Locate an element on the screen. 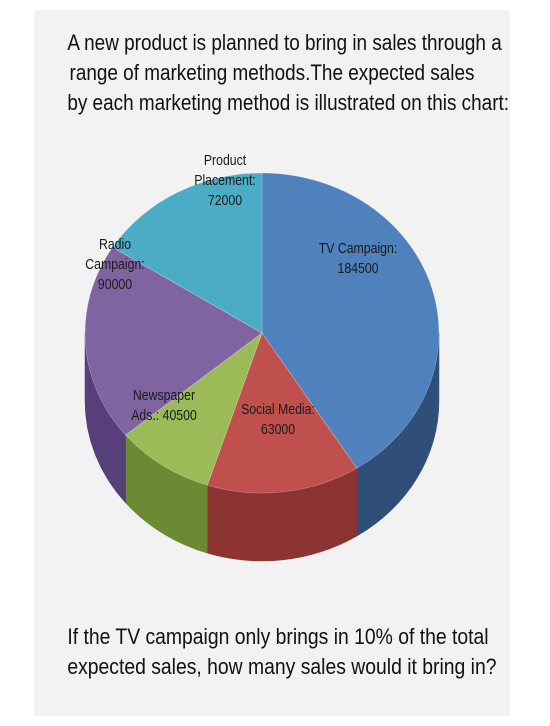 This screenshot has width=550, height=726. slice-label-4: Product Placement: 72000 is located at coordinates (224, 180).